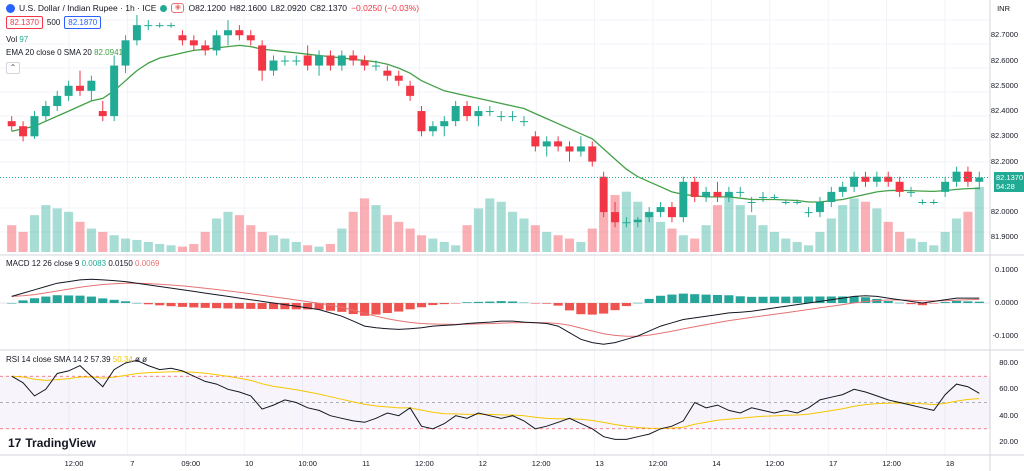 This screenshot has width=1024, height=471. What do you see at coordinates (1010, 177) in the screenshot?
I see `current-price: 82.1370` at bounding box center [1010, 177].